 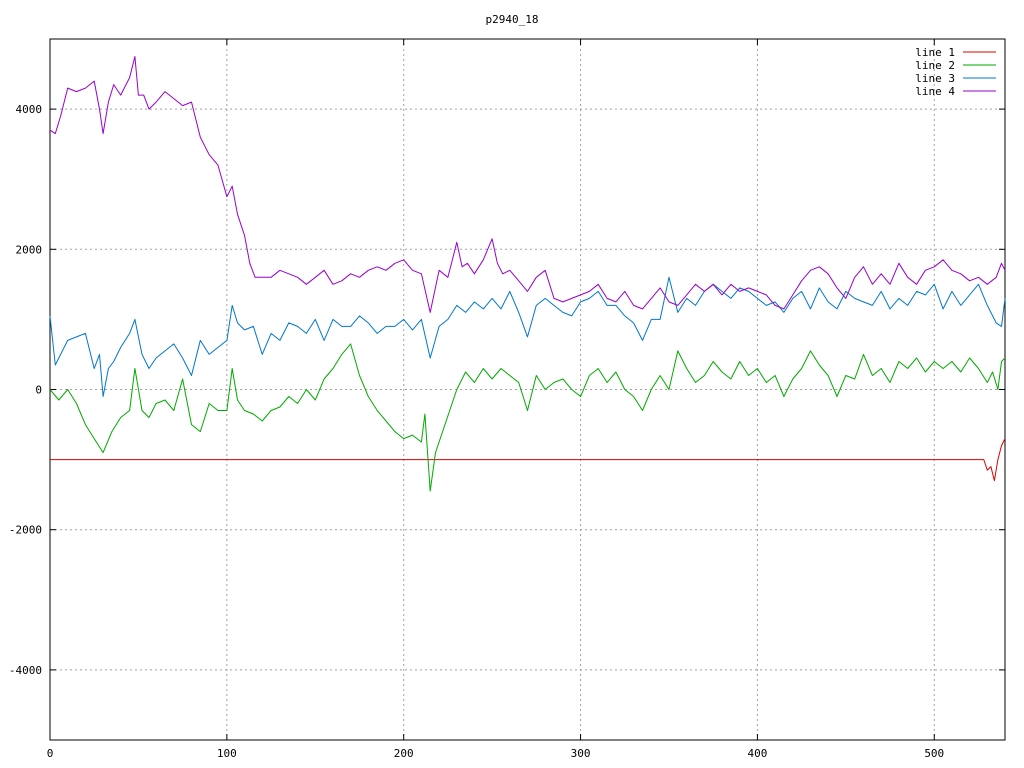 I want to click on legend-label: line 4, so click(x=935, y=91).